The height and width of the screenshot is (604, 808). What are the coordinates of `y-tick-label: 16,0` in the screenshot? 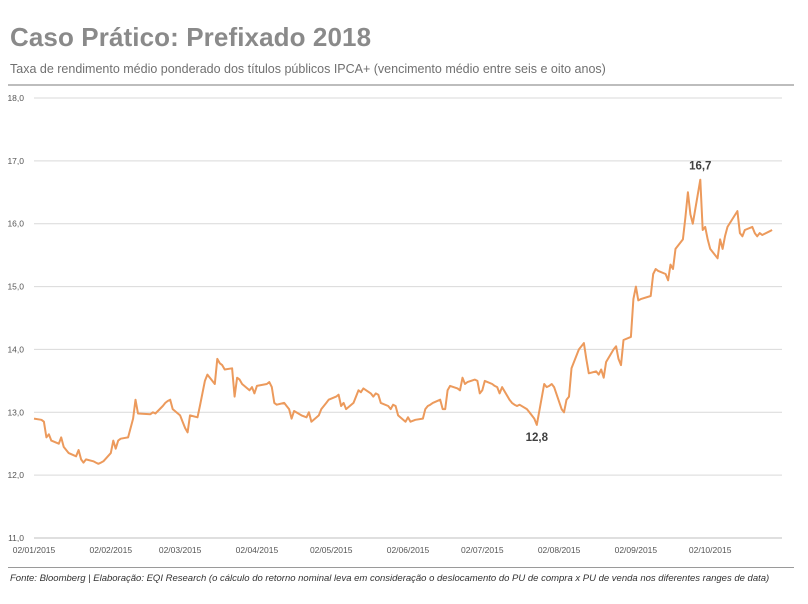 It's located at (15, 224).